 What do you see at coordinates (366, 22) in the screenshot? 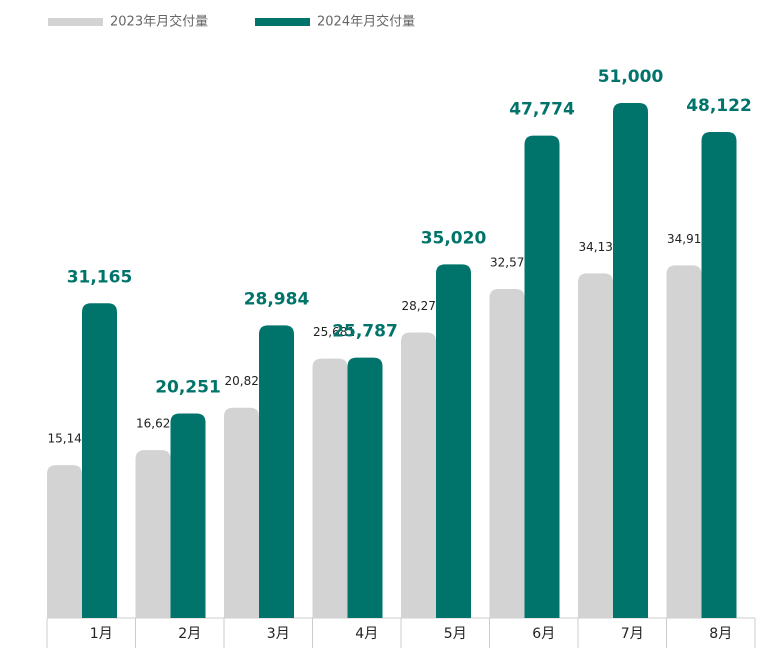
I see `legend-label: 2024年月交付量` at bounding box center [366, 22].